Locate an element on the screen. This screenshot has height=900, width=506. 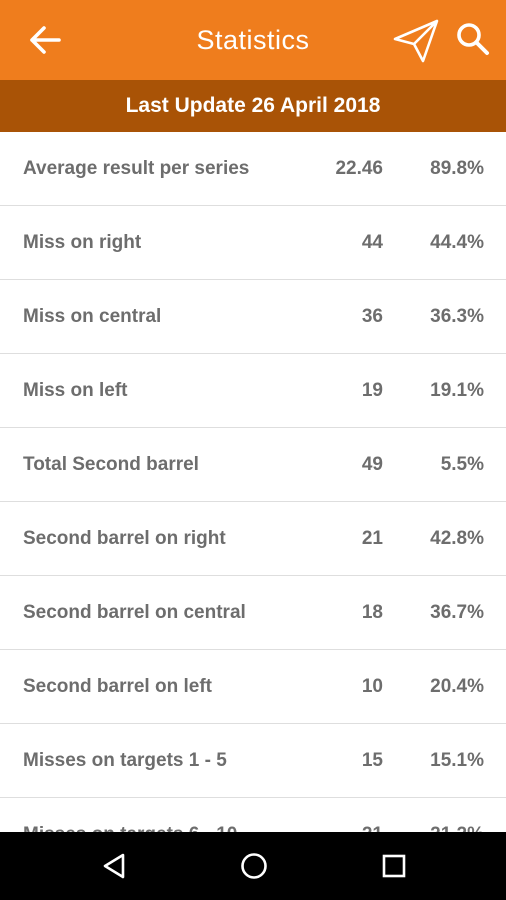
search-icon is located at coordinates (473, 39).